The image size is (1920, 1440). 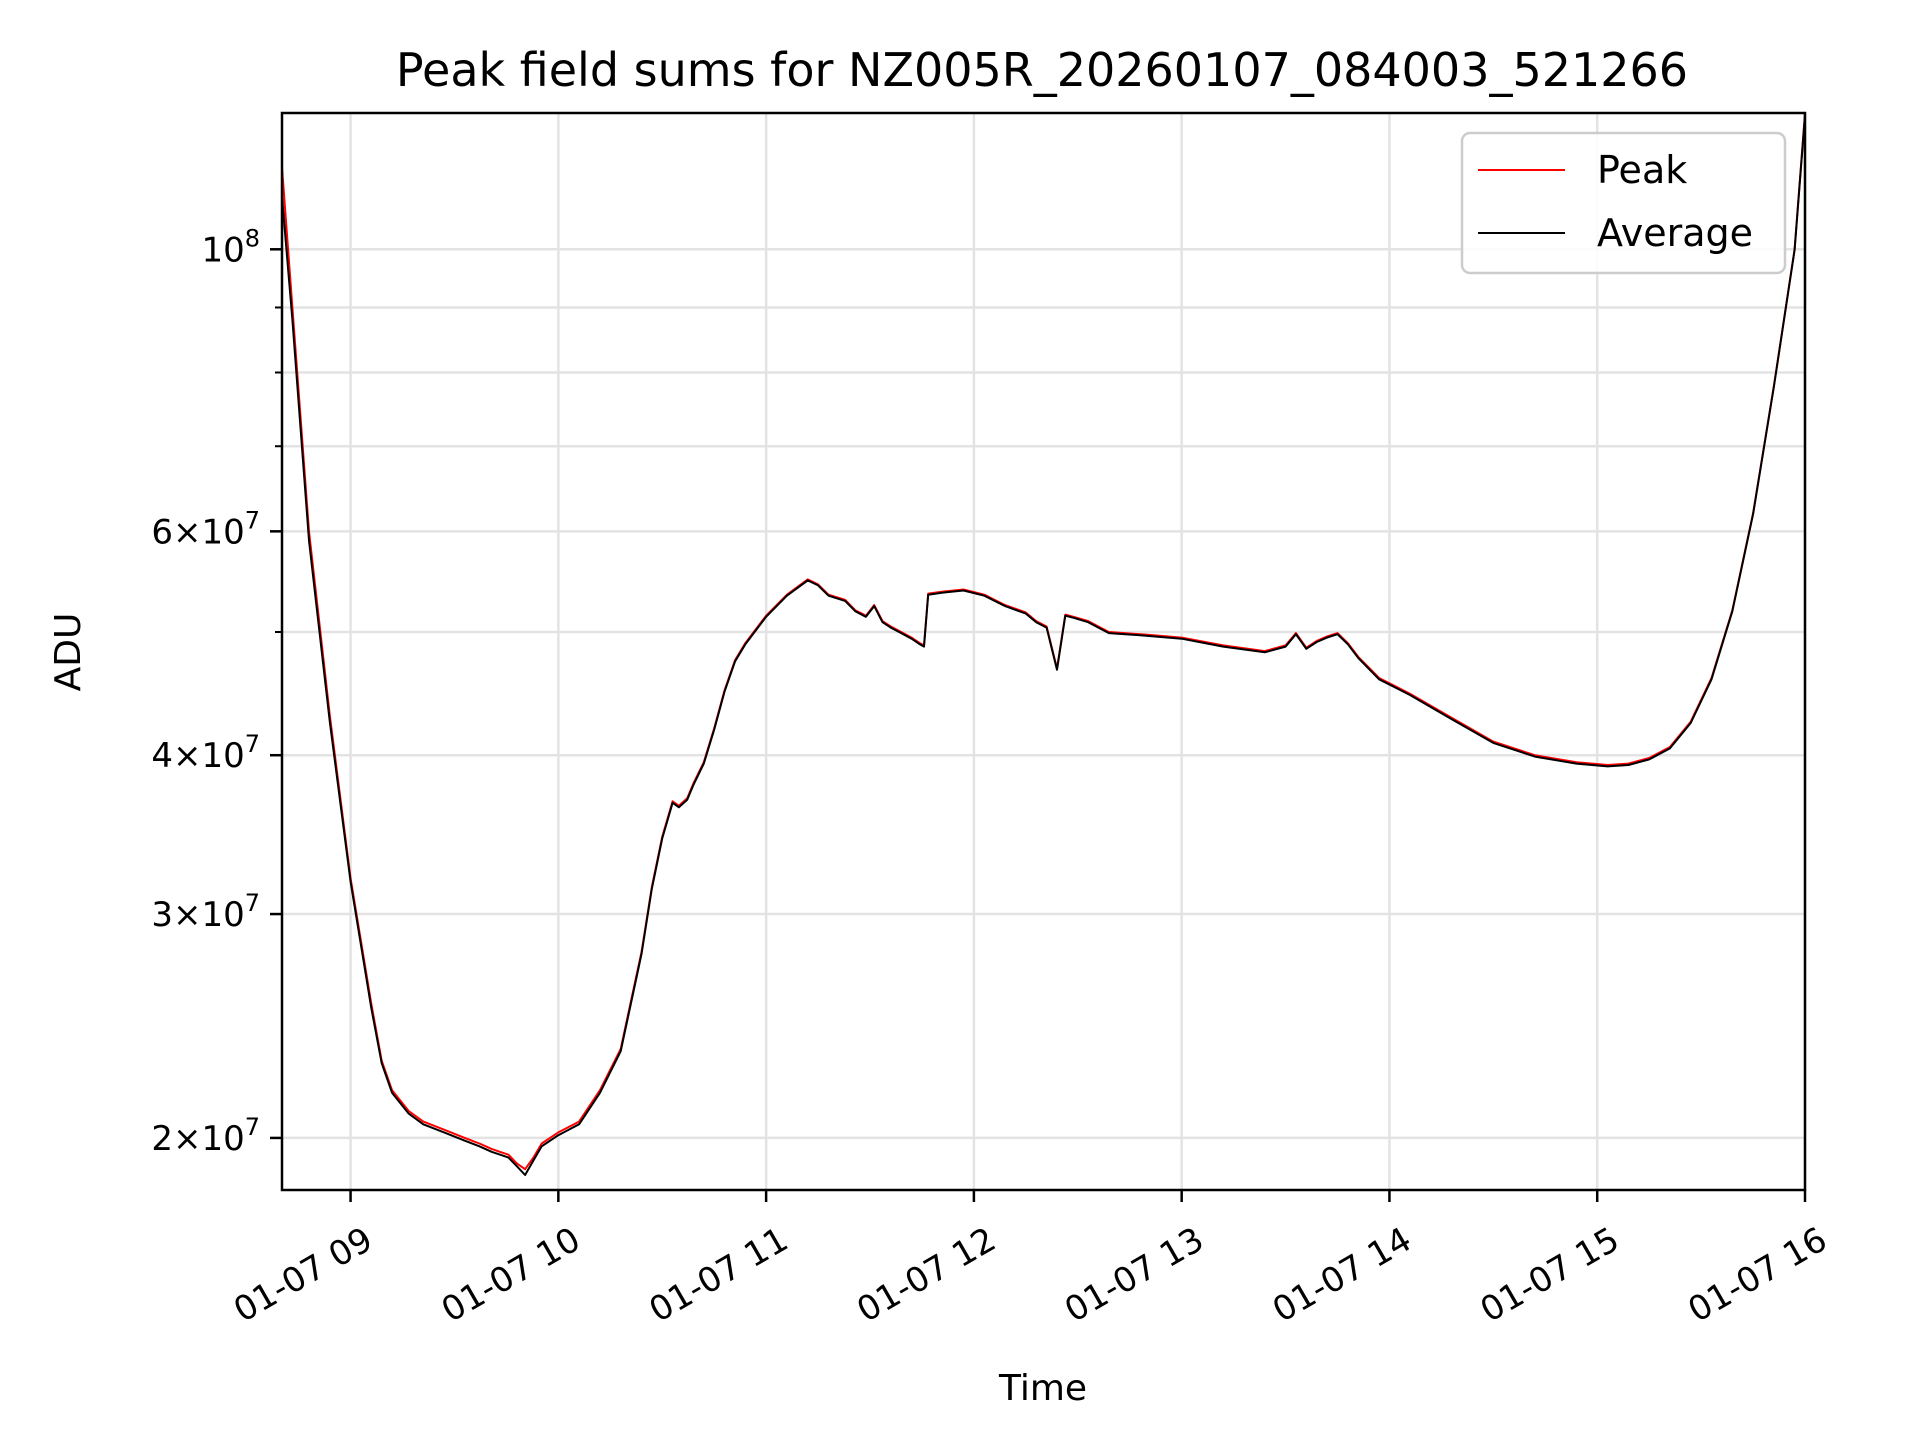 What do you see at coordinates (205, 1136) in the screenshot?
I see `y-tick-label: 2×107` at bounding box center [205, 1136].